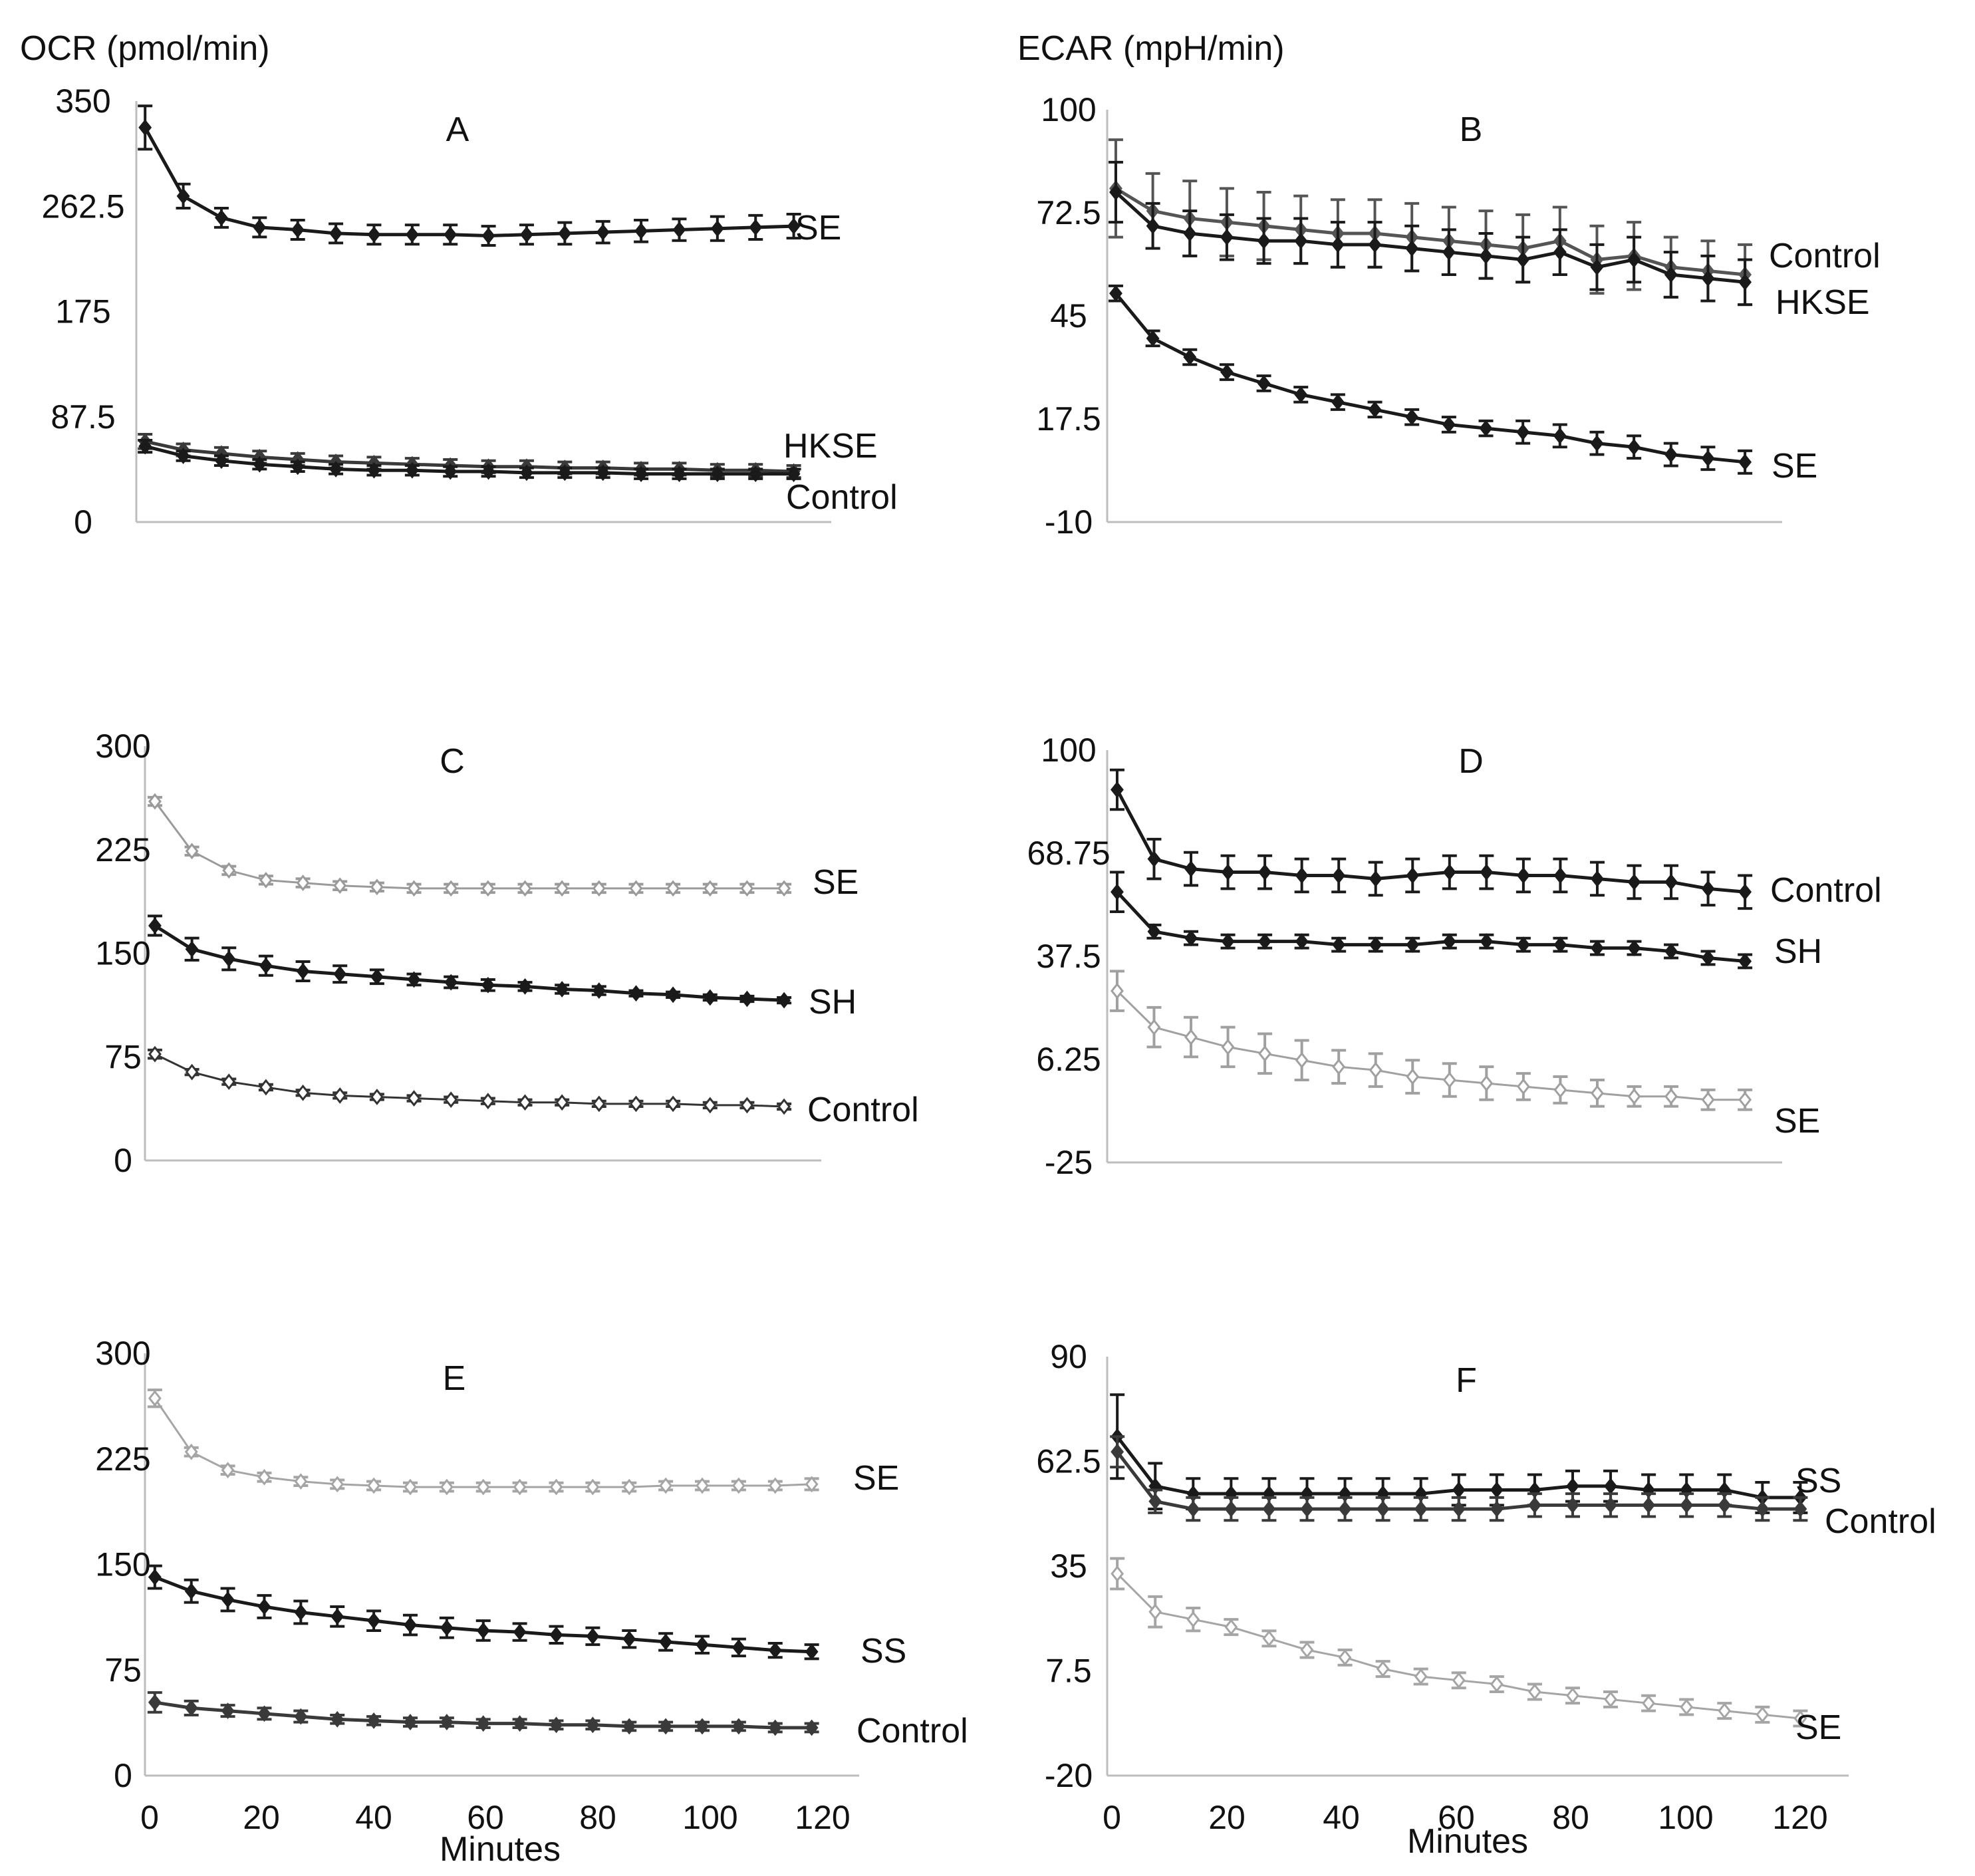 This screenshot has width=1975, height=1876. I want to click on x-title-left: Minutes, so click(501, 1849).